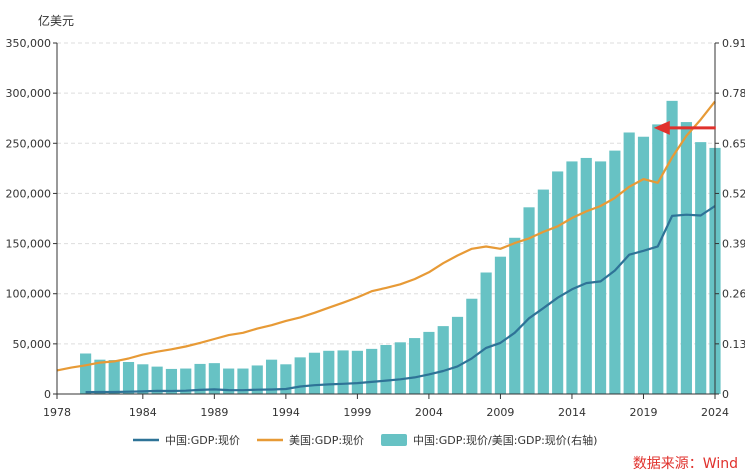 The image size is (745, 475). Describe the element at coordinates (286, 379) in the screenshot. I see `bar-1994` at that location.